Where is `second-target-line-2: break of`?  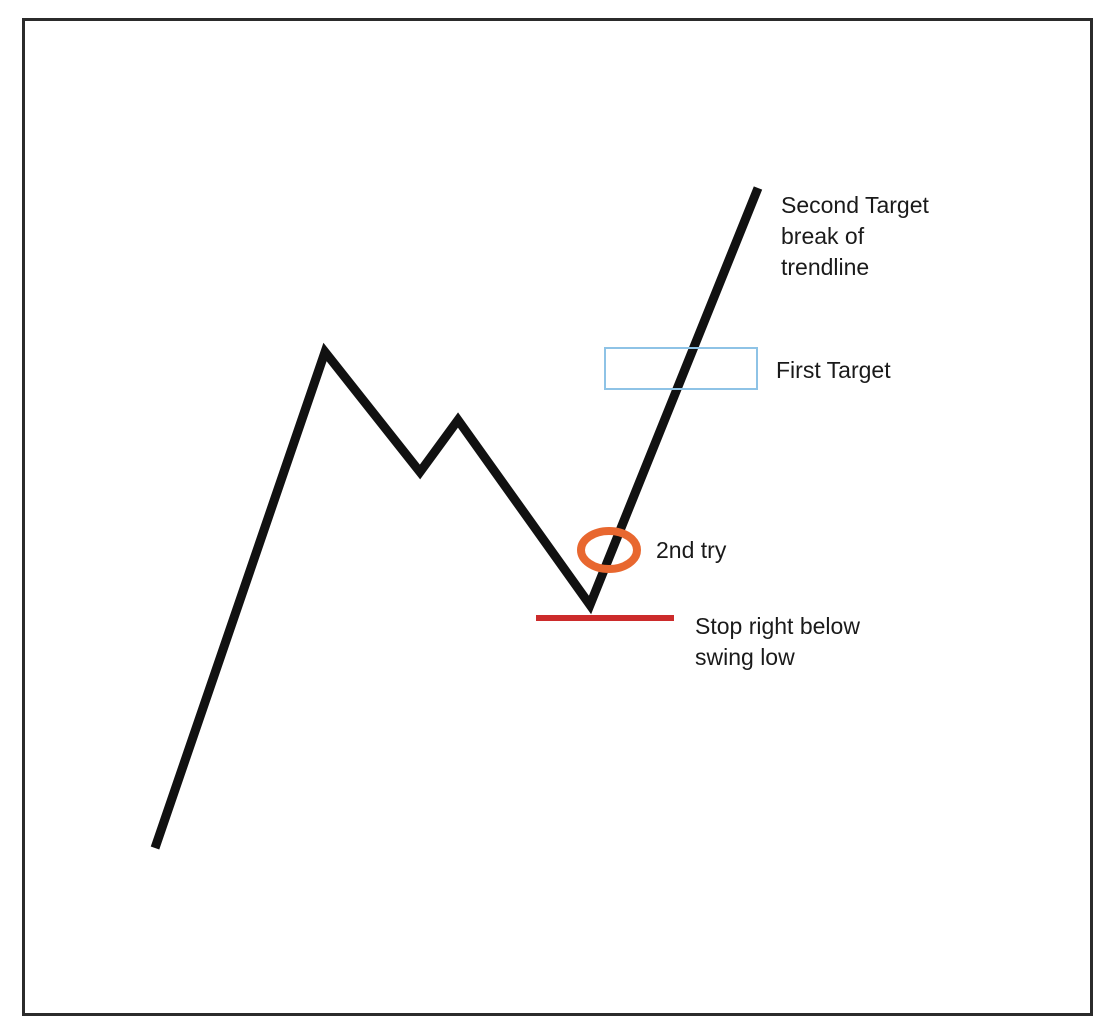 second-target-line-2: break of is located at coordinates (823, 236).